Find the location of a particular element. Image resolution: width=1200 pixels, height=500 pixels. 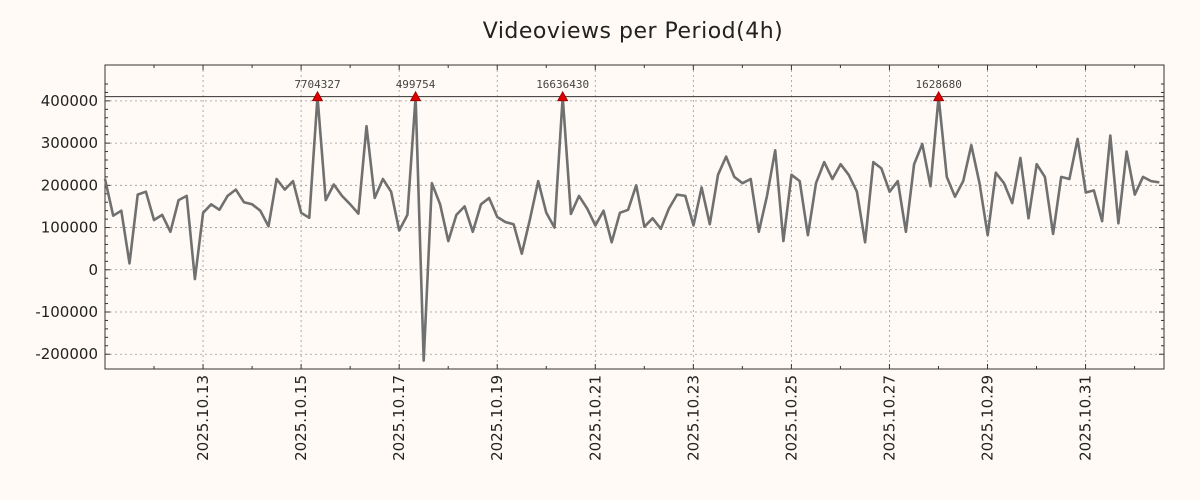

y-tick-label: 100000 is located at coordinates (69, 228).